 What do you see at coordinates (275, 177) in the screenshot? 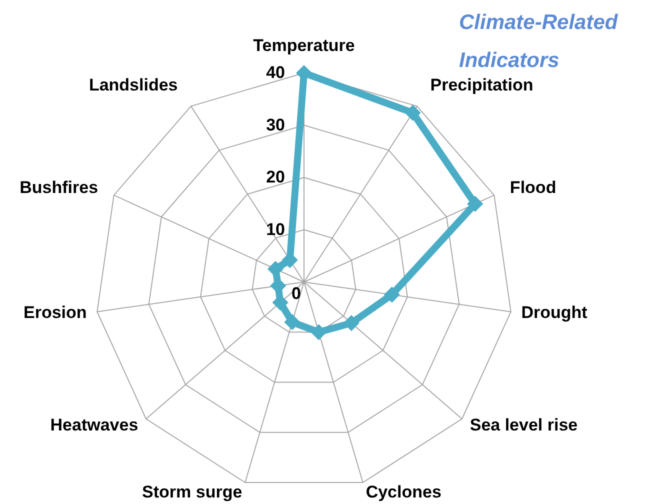
I see `y-tick-label: 20` at bounding box center [275, 177].